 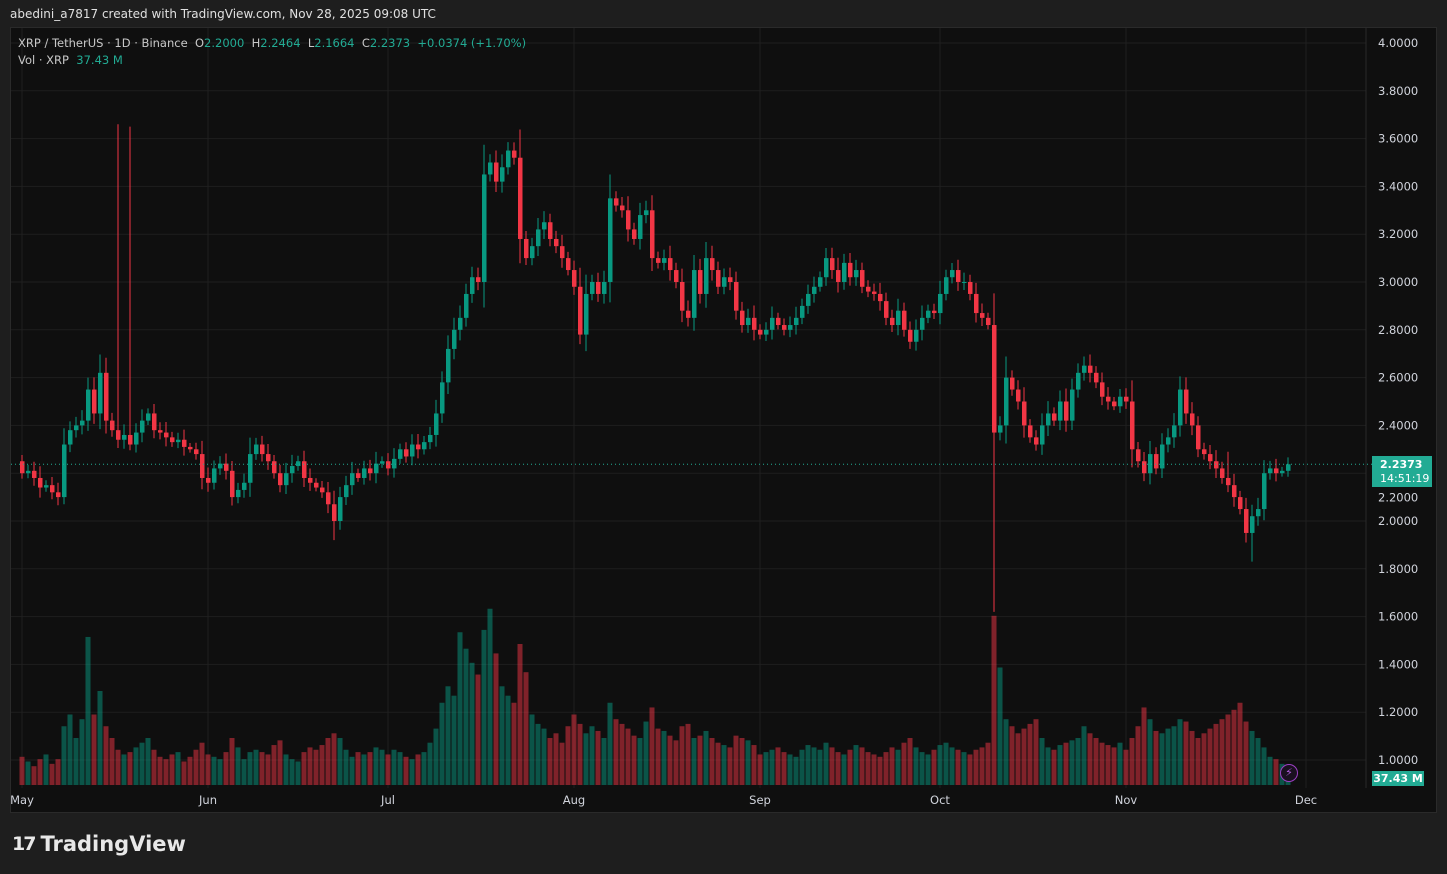 What do you see at coordinates (113, 844) in the screenshot?
I see `tradingview-brand: TradingView` at bounding box center [113, 844].